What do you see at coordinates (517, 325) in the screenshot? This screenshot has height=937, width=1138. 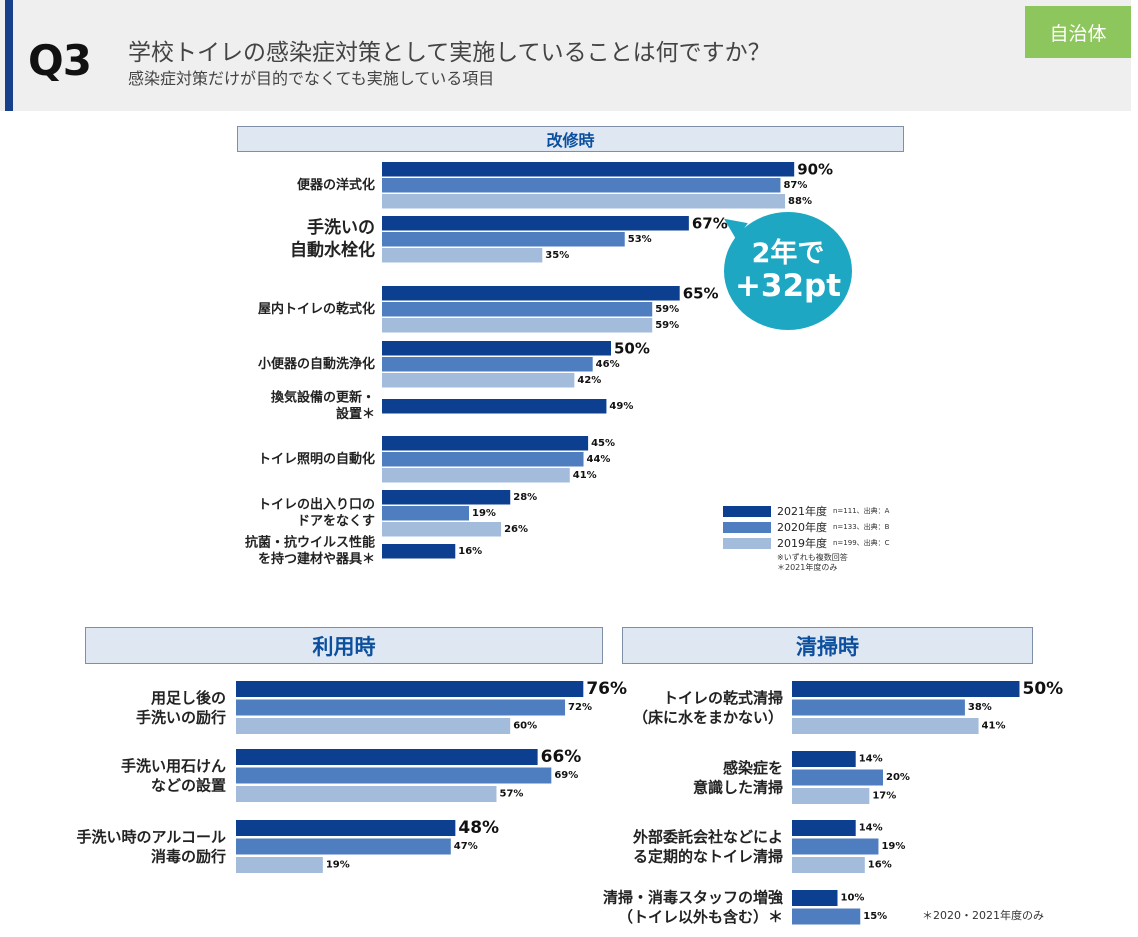 I see `bar-renovation-2-2019` at bounding box center [517, 325].